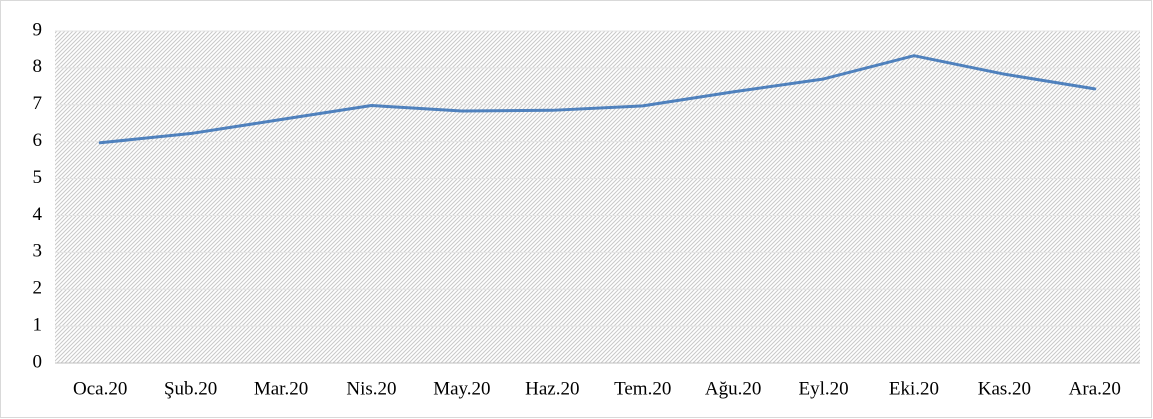  I want to click on x-tick-label: Şub.20, so click(190, 388).